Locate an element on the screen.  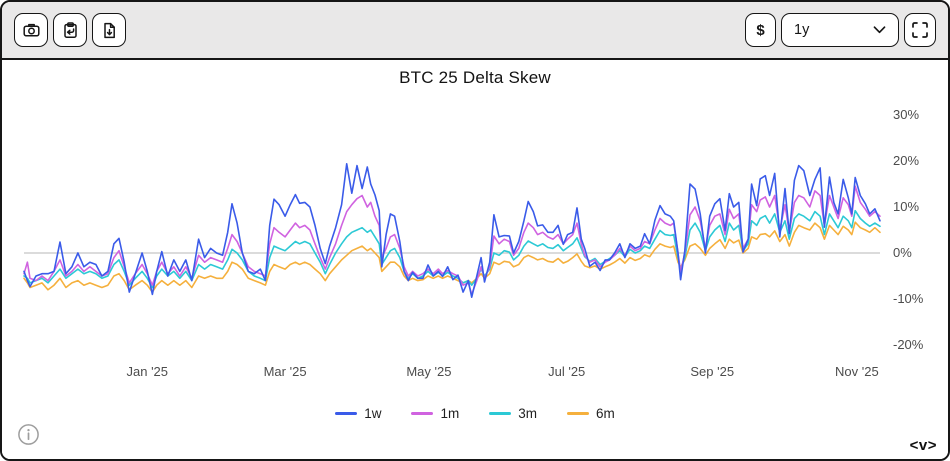
chart-legend: 1w 1m 3m 6m is located at coordinates (475, 413).